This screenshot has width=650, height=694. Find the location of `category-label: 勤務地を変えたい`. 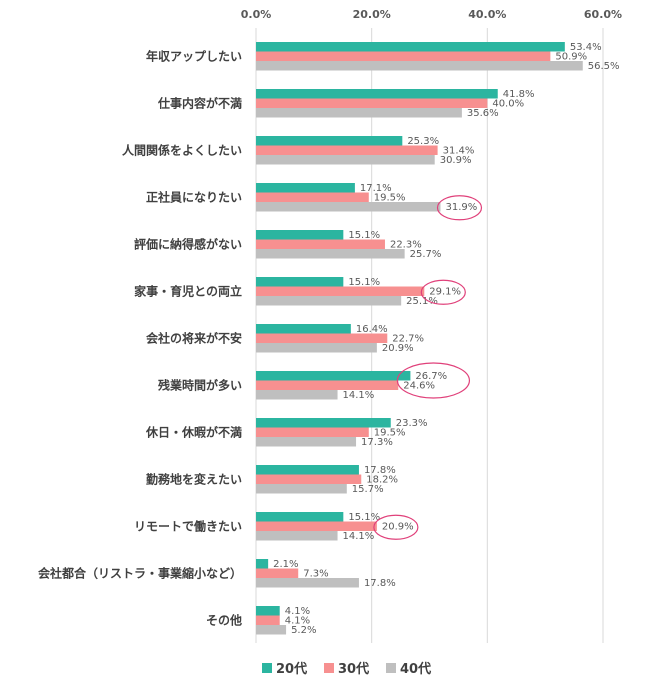

category-label: 勤務地を変えたい is located at coordinates (194, 478).